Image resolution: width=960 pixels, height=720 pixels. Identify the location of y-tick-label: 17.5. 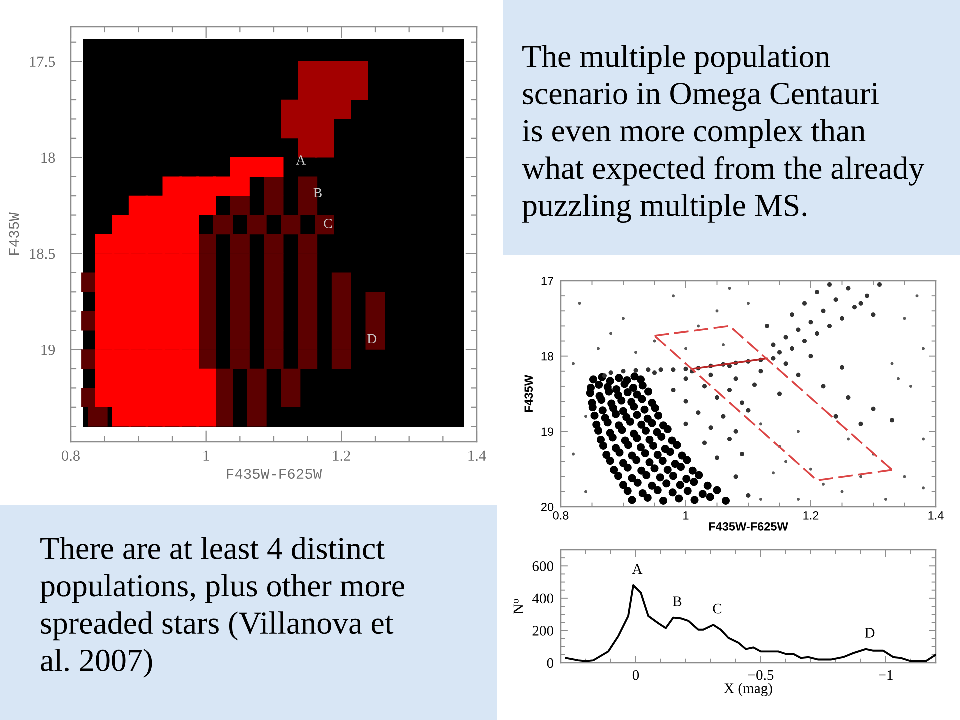
(43, 62).